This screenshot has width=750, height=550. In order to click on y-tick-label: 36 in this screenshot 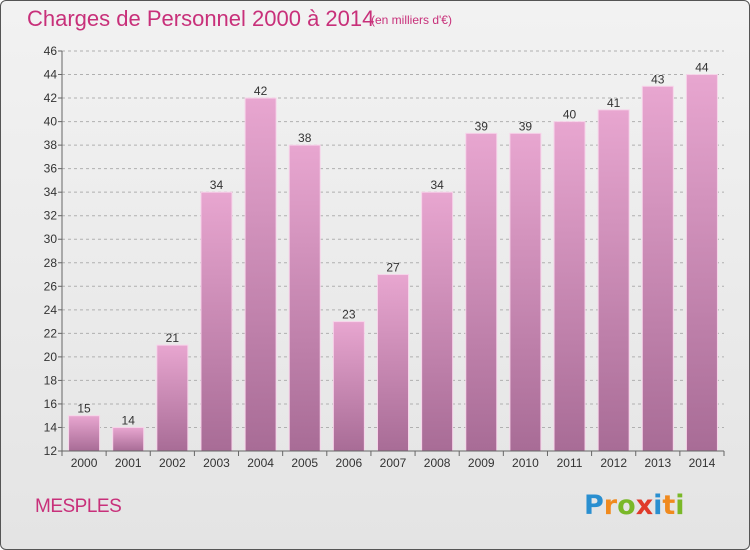, I will do `click(51, 169)`.